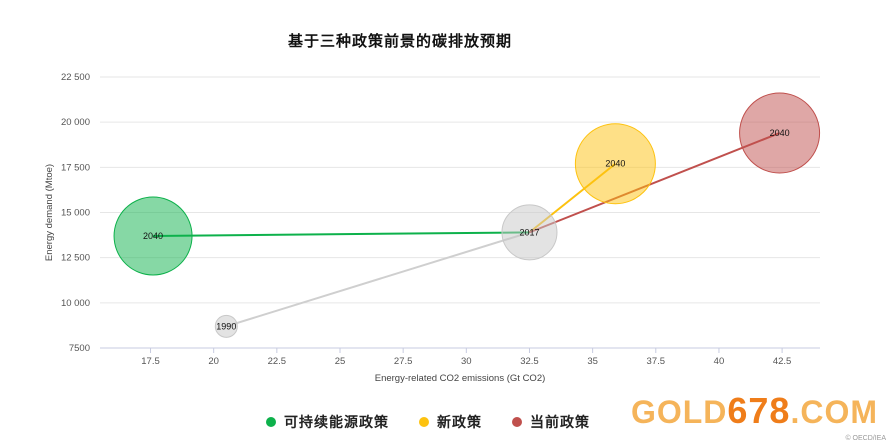 This screenshot has height=444, width=894. What do you see at coordinates (560, 423) in the screenshot?
I see `legend-label-current-policies: 当前政策` at bounding box center [560, 423].